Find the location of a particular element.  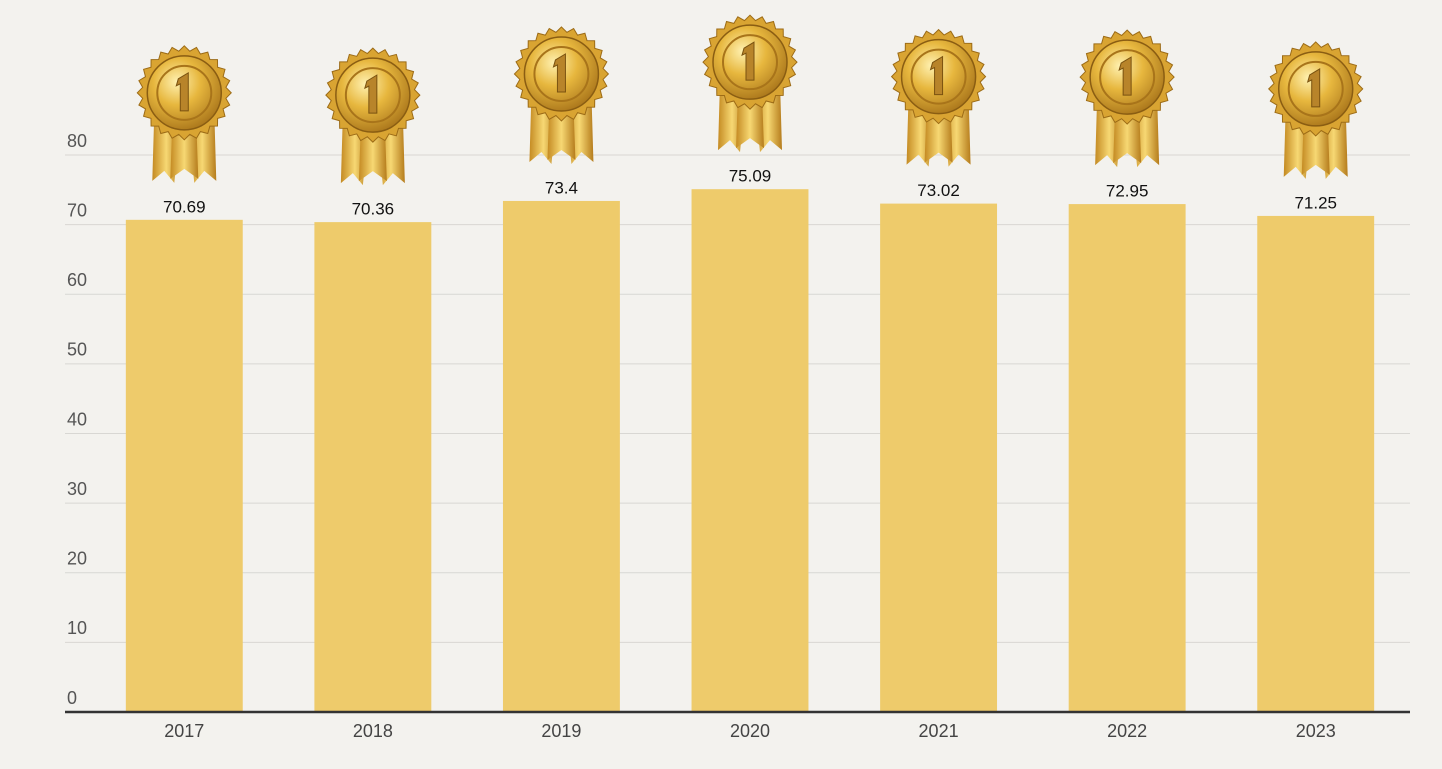

x-tick-label: 2019 is located at coordinates (561, 731).